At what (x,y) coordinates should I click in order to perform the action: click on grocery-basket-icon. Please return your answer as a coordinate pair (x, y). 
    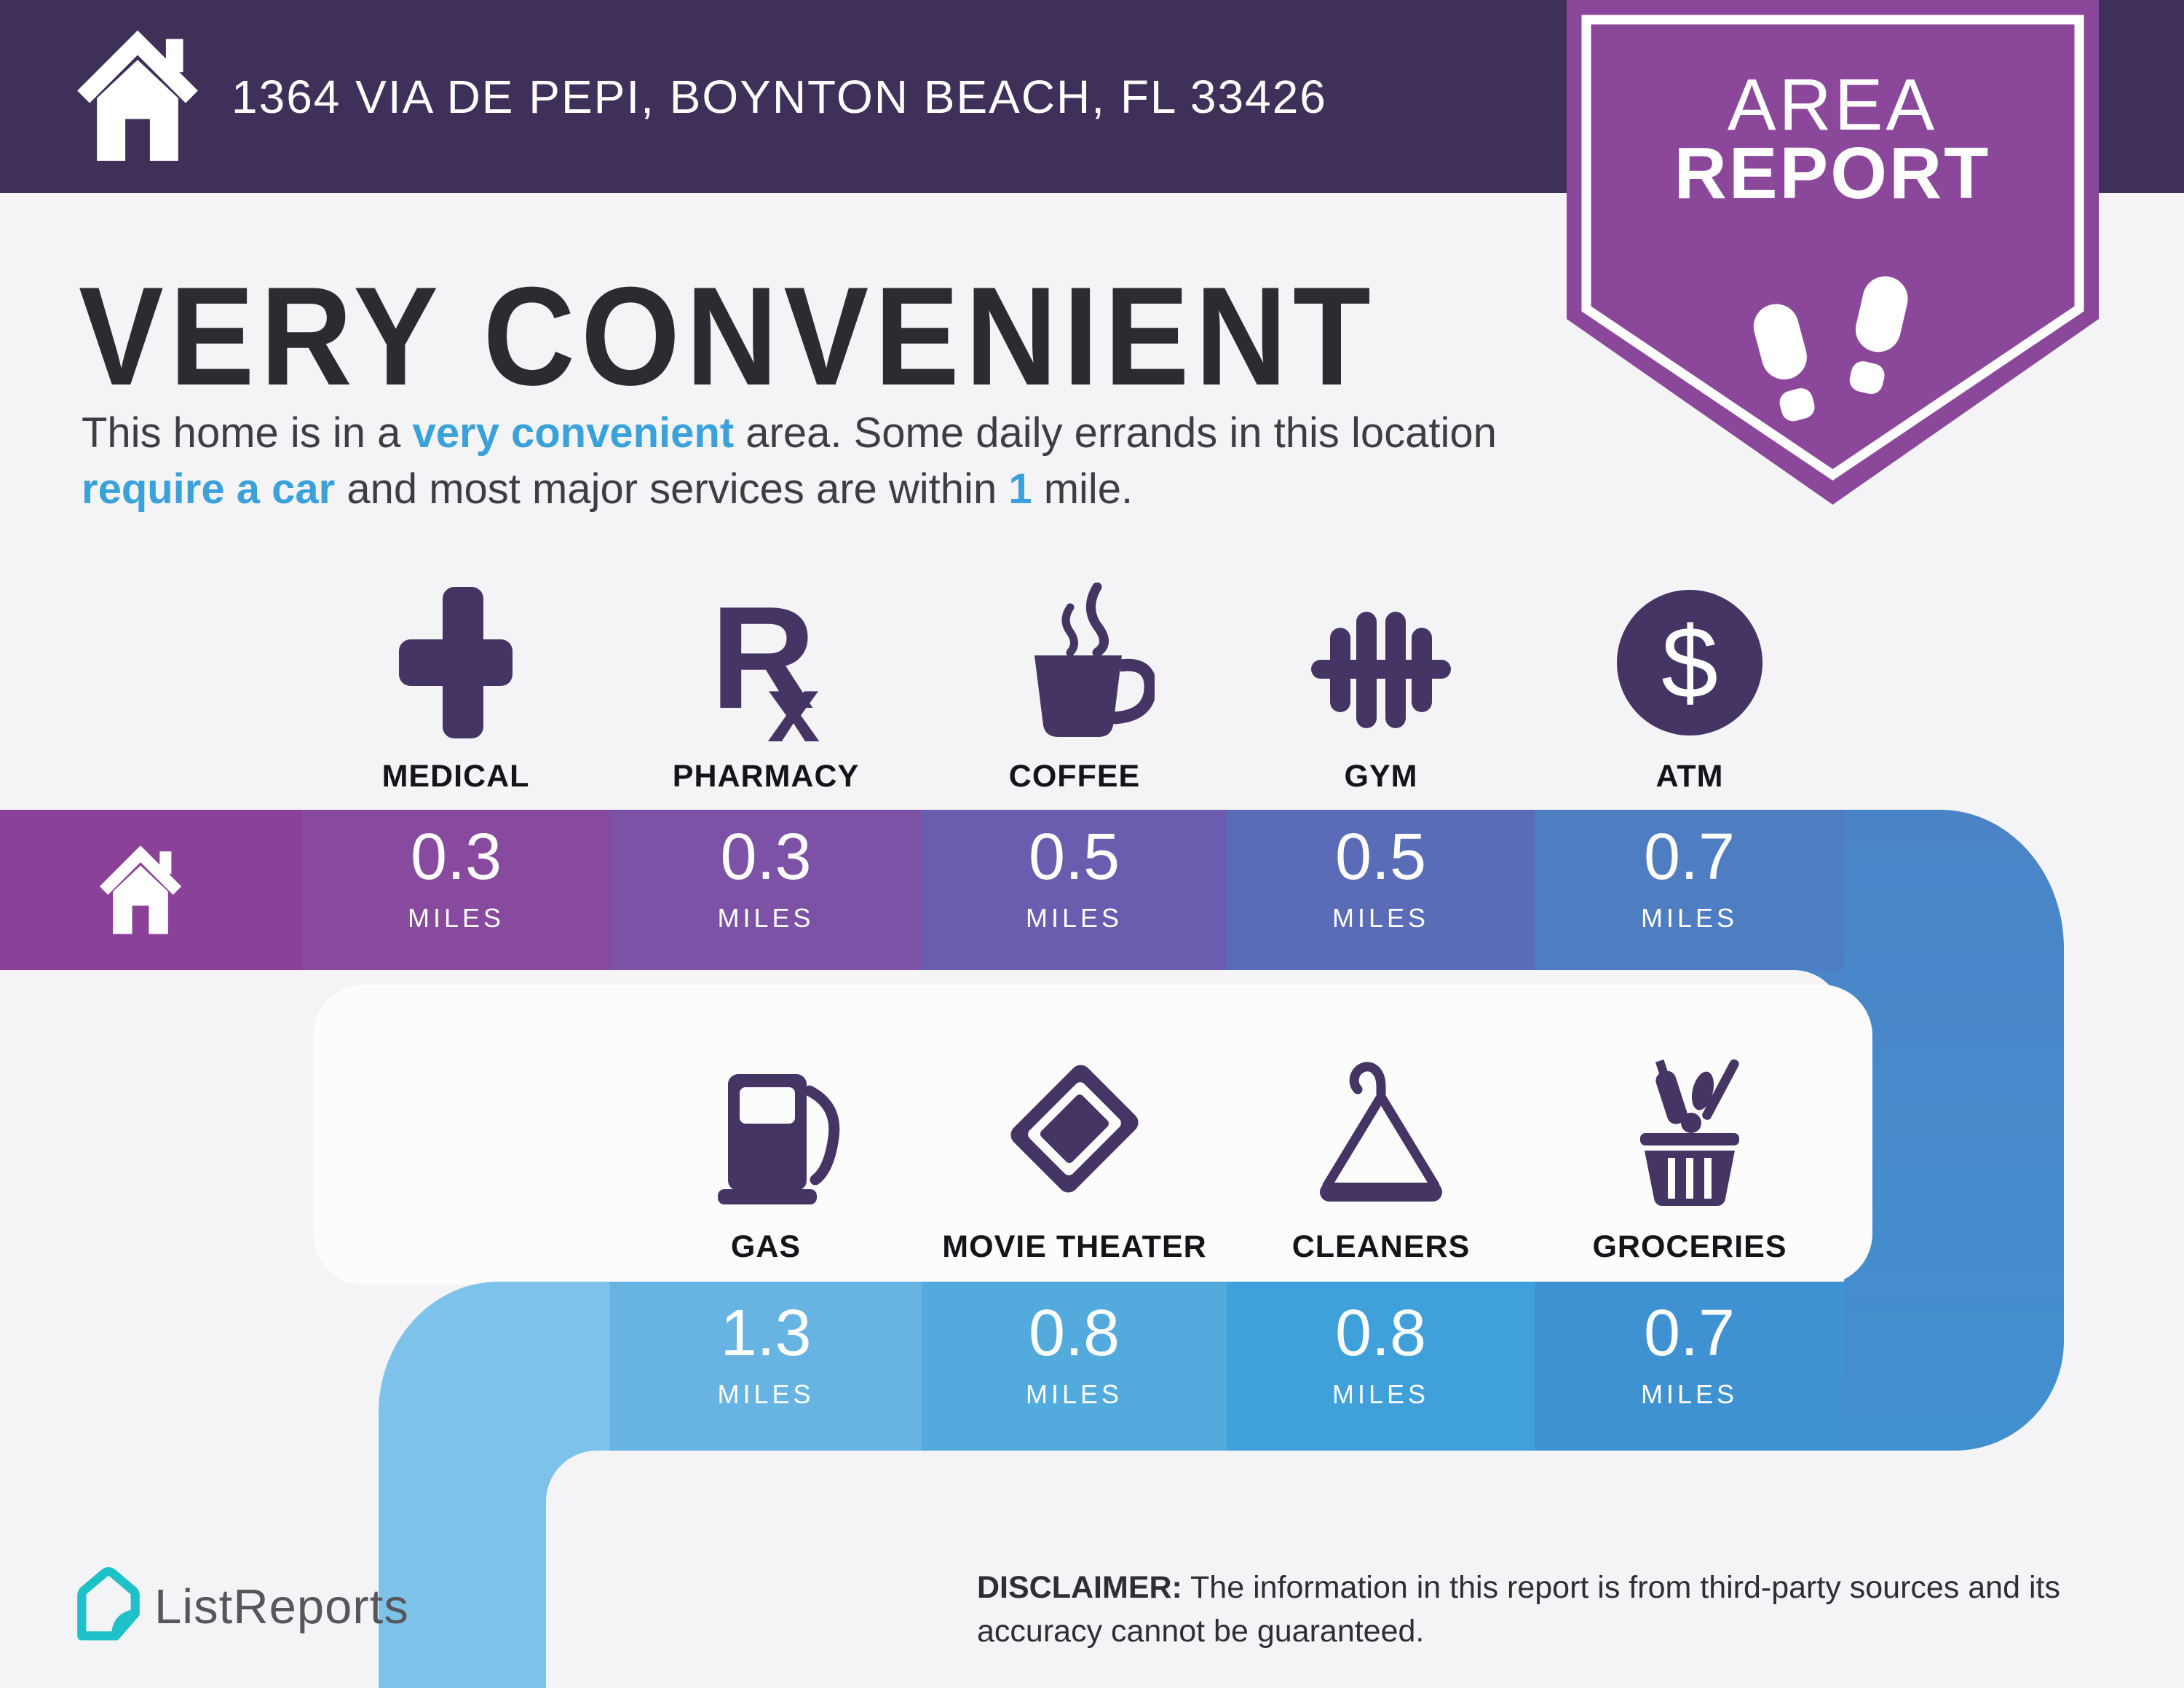
    Looking at the image, I should click on (1689, 1132).